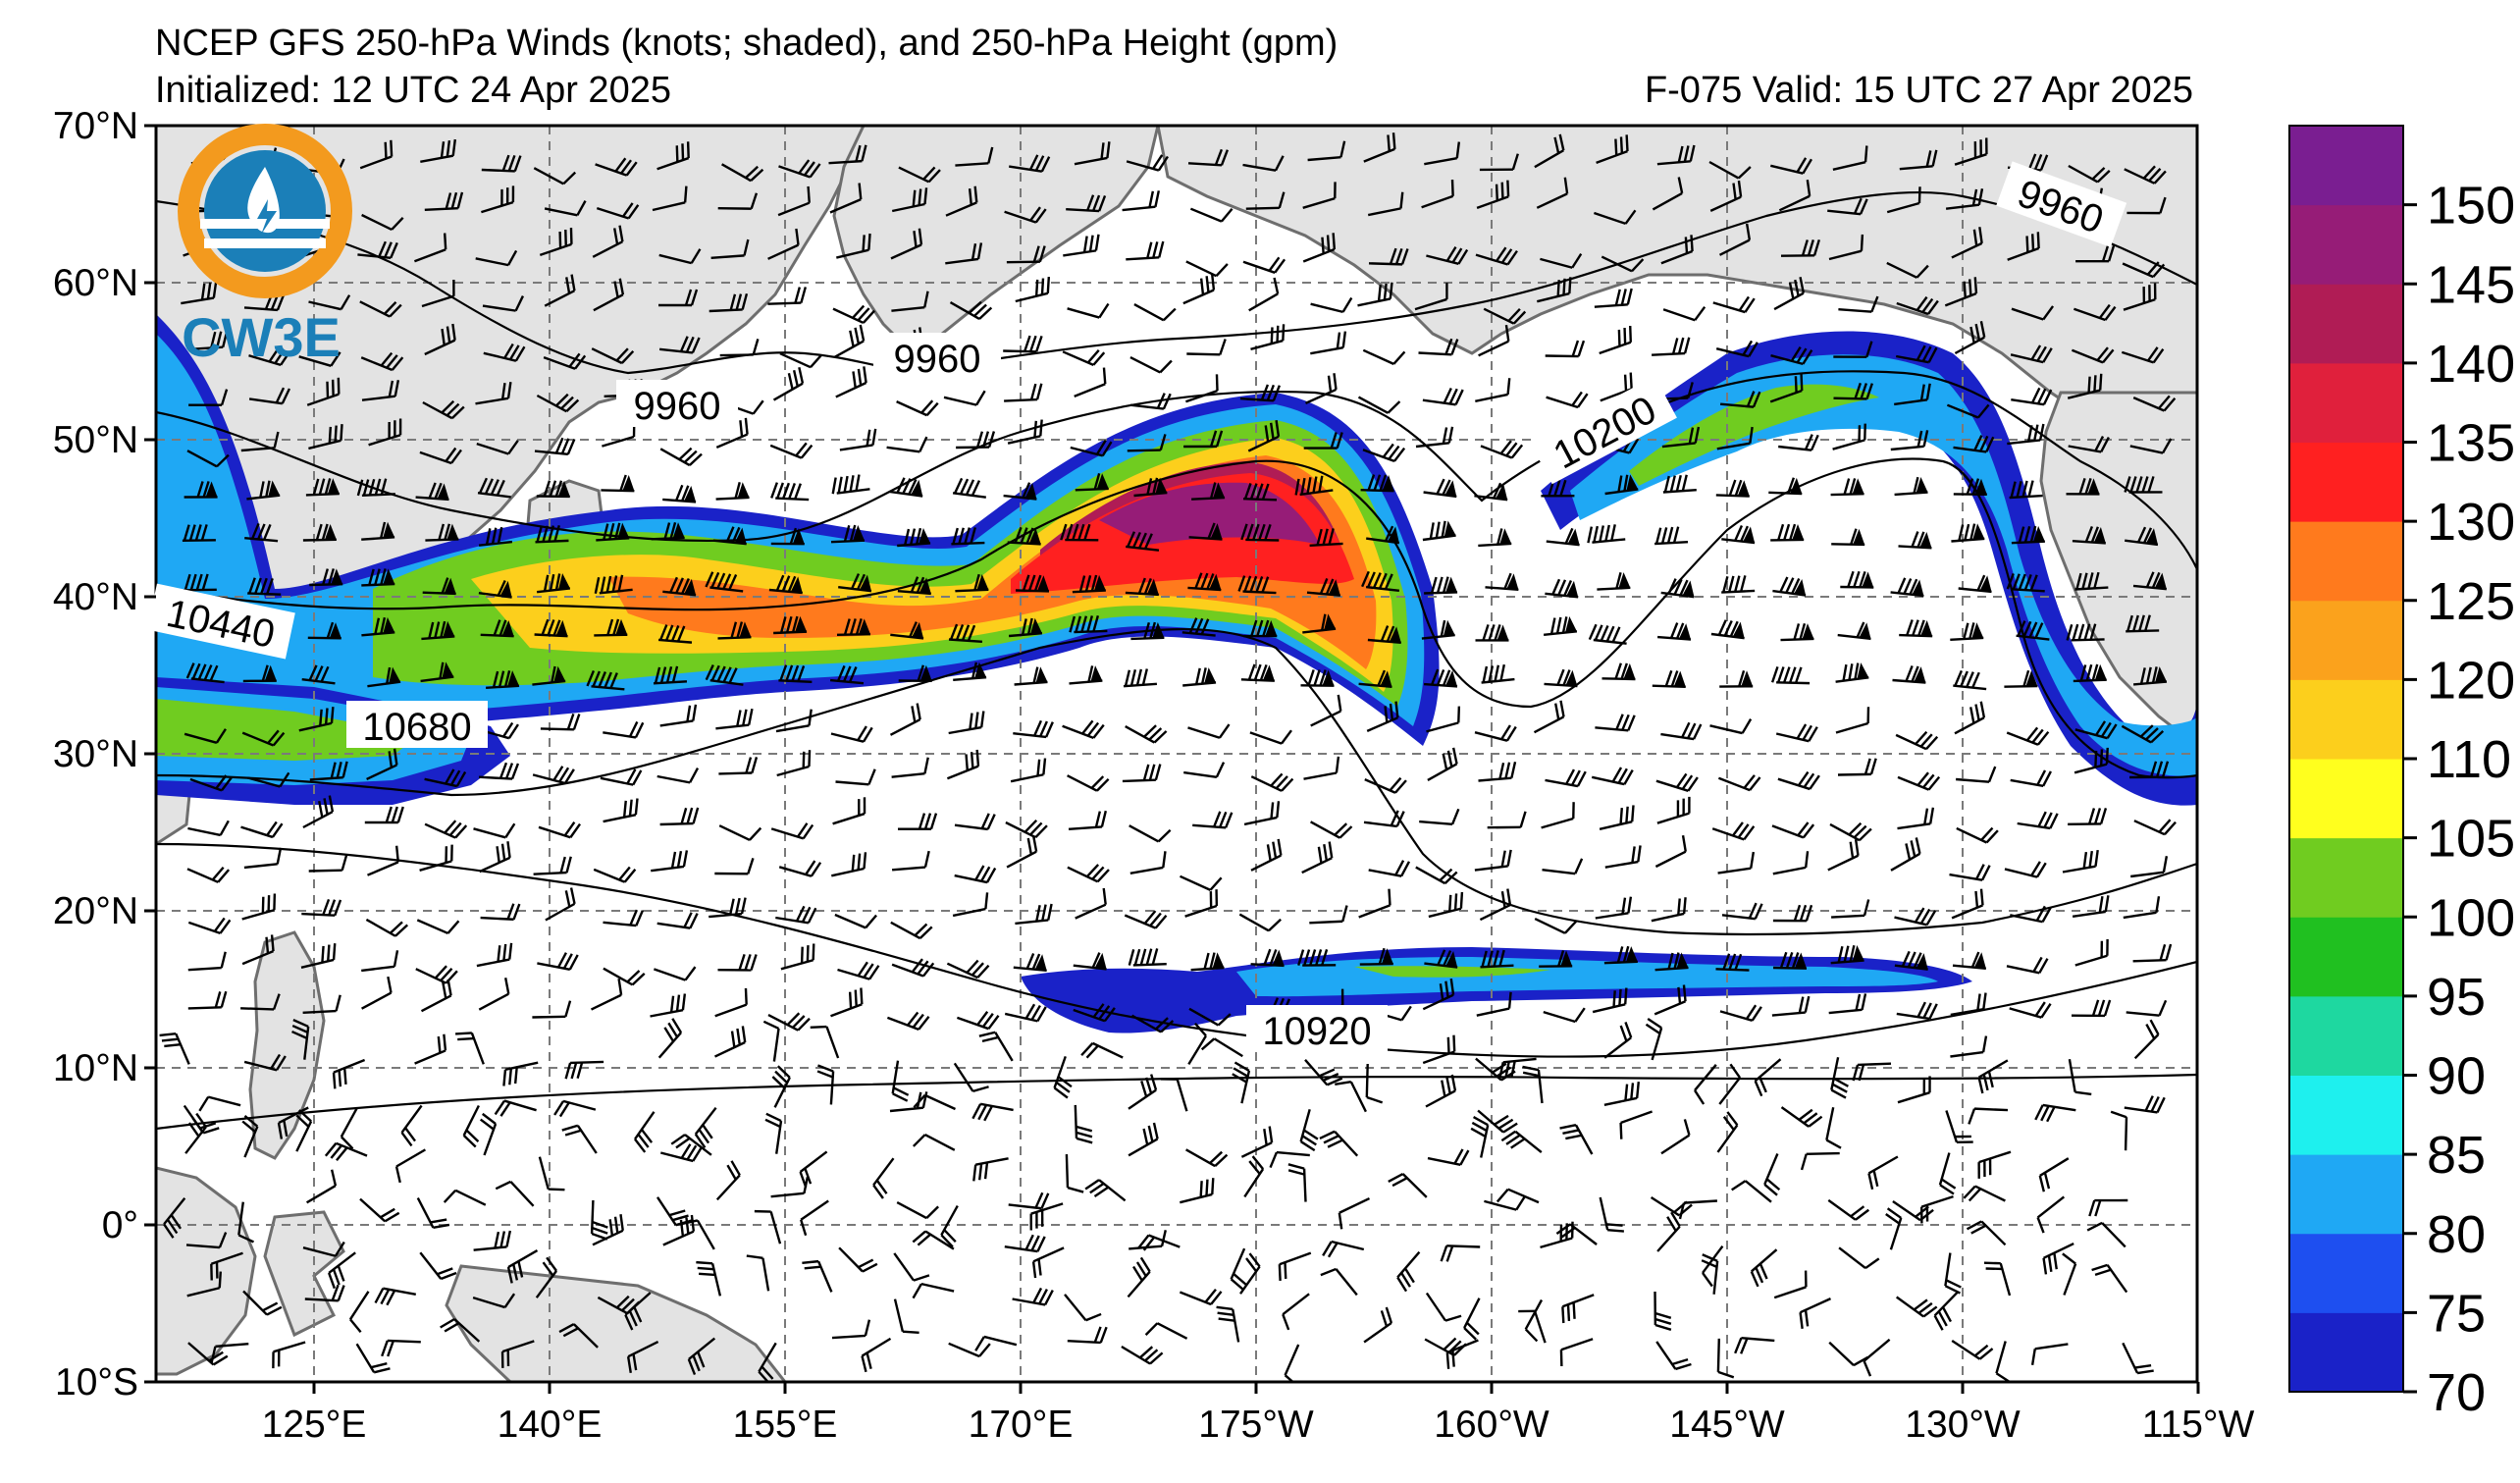  I want to click on lat-label: 60°N, so click(95, 283).